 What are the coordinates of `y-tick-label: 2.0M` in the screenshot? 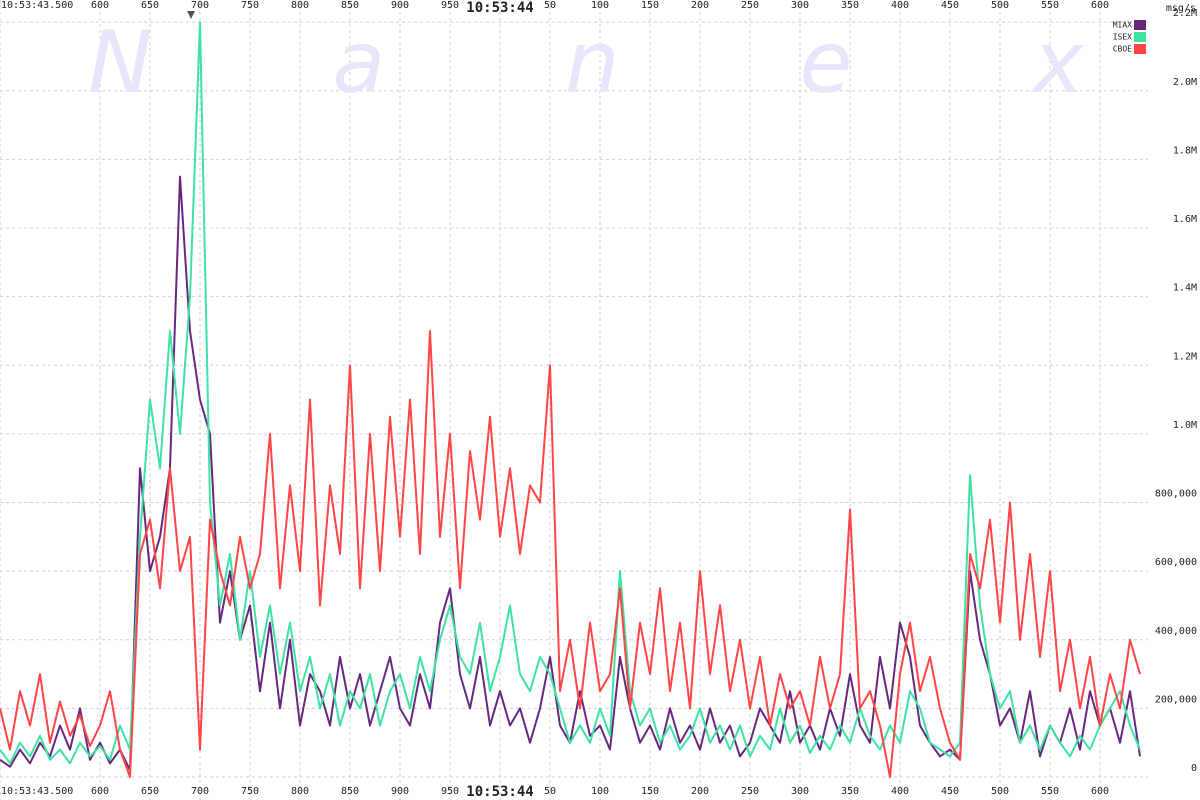 It's located at (1185, 82).